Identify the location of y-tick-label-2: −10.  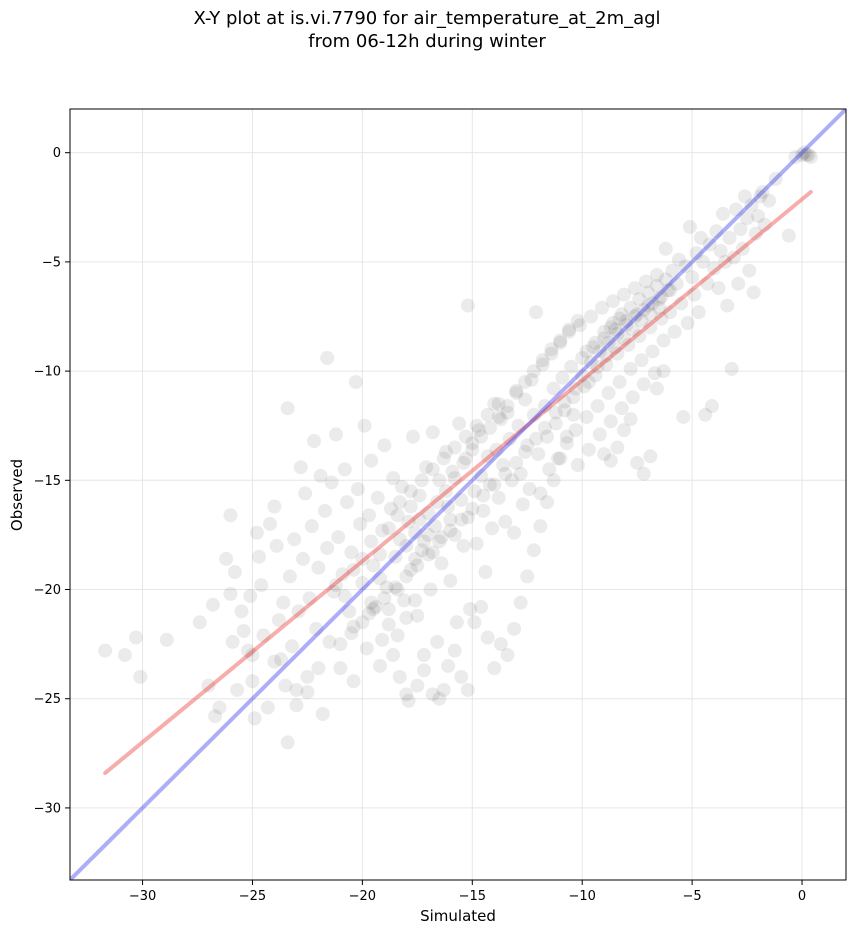
(47, 372).